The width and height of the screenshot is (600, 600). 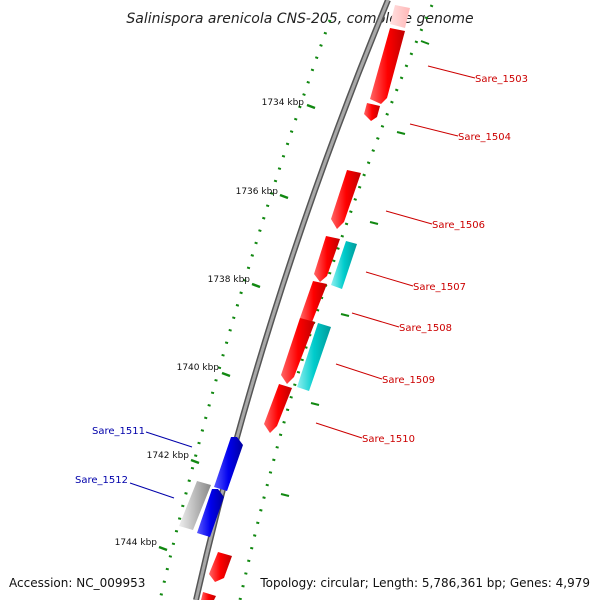 What do you see at coordinates (388, 439) in the screenshot?
I see `gene-label-sare-1510: Sare_1510` at bounding box center [388, 439].